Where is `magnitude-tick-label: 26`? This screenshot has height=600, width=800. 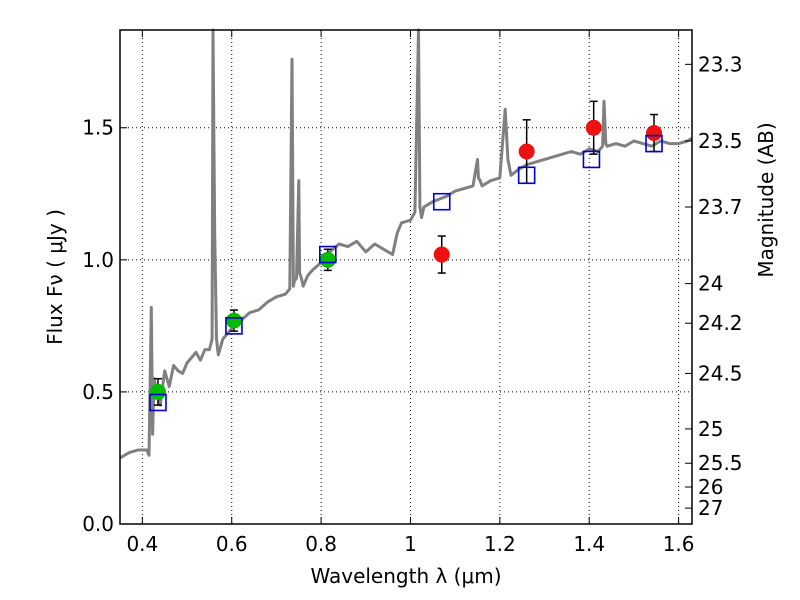 magnitude-tick-label: 26 is located at coordinates (710, 487).